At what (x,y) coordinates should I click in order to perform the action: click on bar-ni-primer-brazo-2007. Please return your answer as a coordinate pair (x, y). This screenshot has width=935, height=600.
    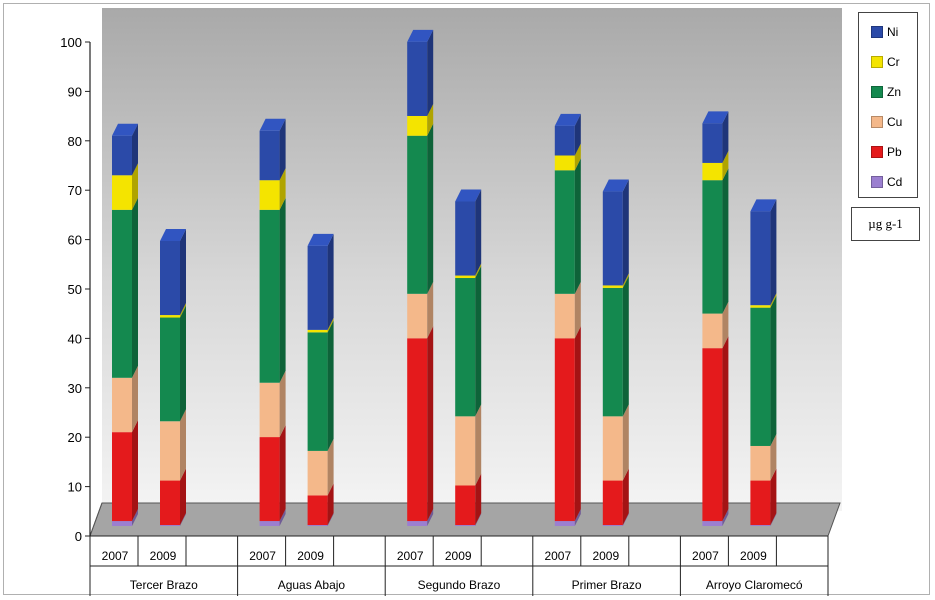
    Looking at the image, I should click on (564, 140).